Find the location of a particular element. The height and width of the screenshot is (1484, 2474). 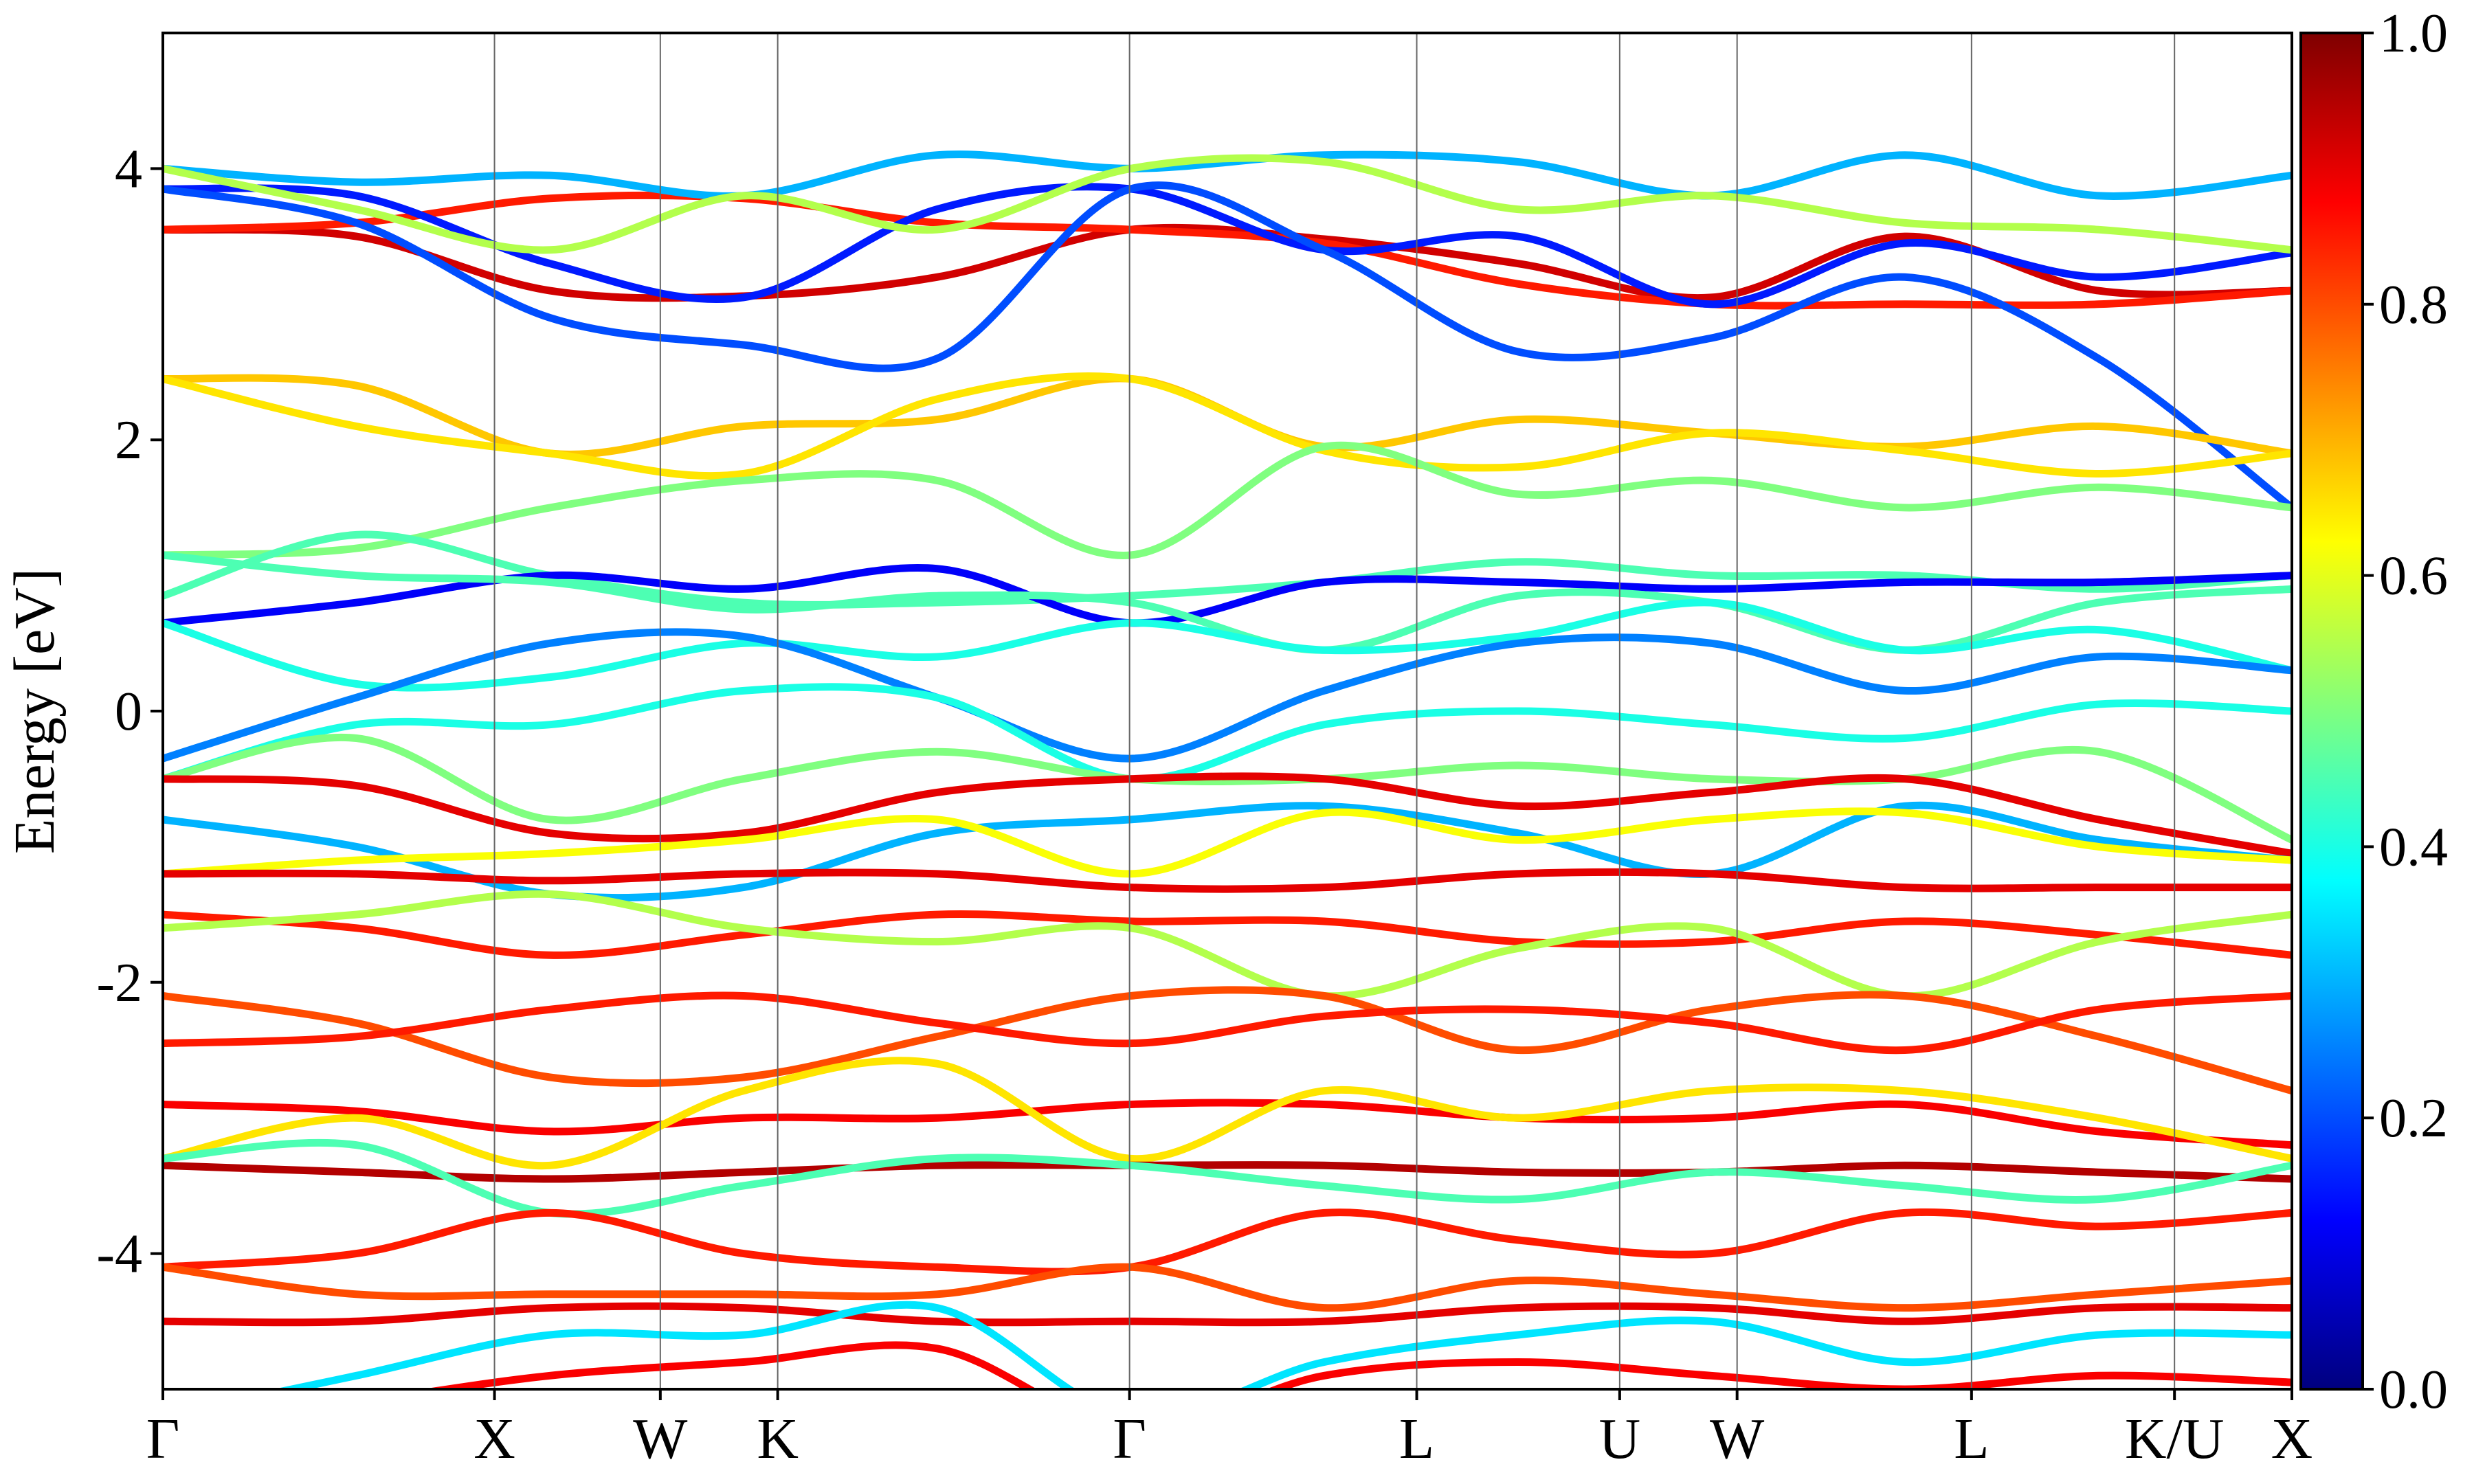

x-tick-label-1: X is located at coordinates (494, 1439).